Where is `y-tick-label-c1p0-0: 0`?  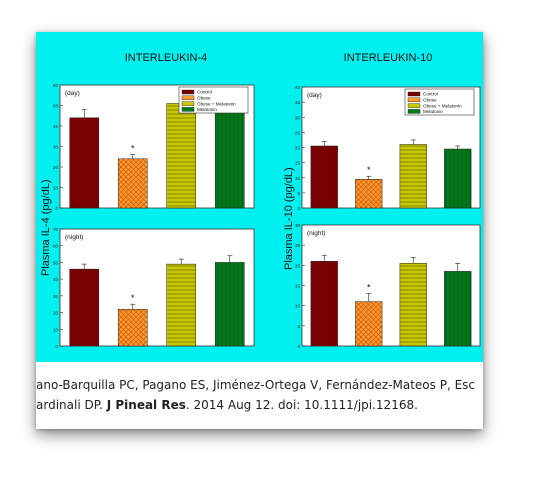 y-tick-label-c1p0-0: 0 is located at coordinates (298, 208).